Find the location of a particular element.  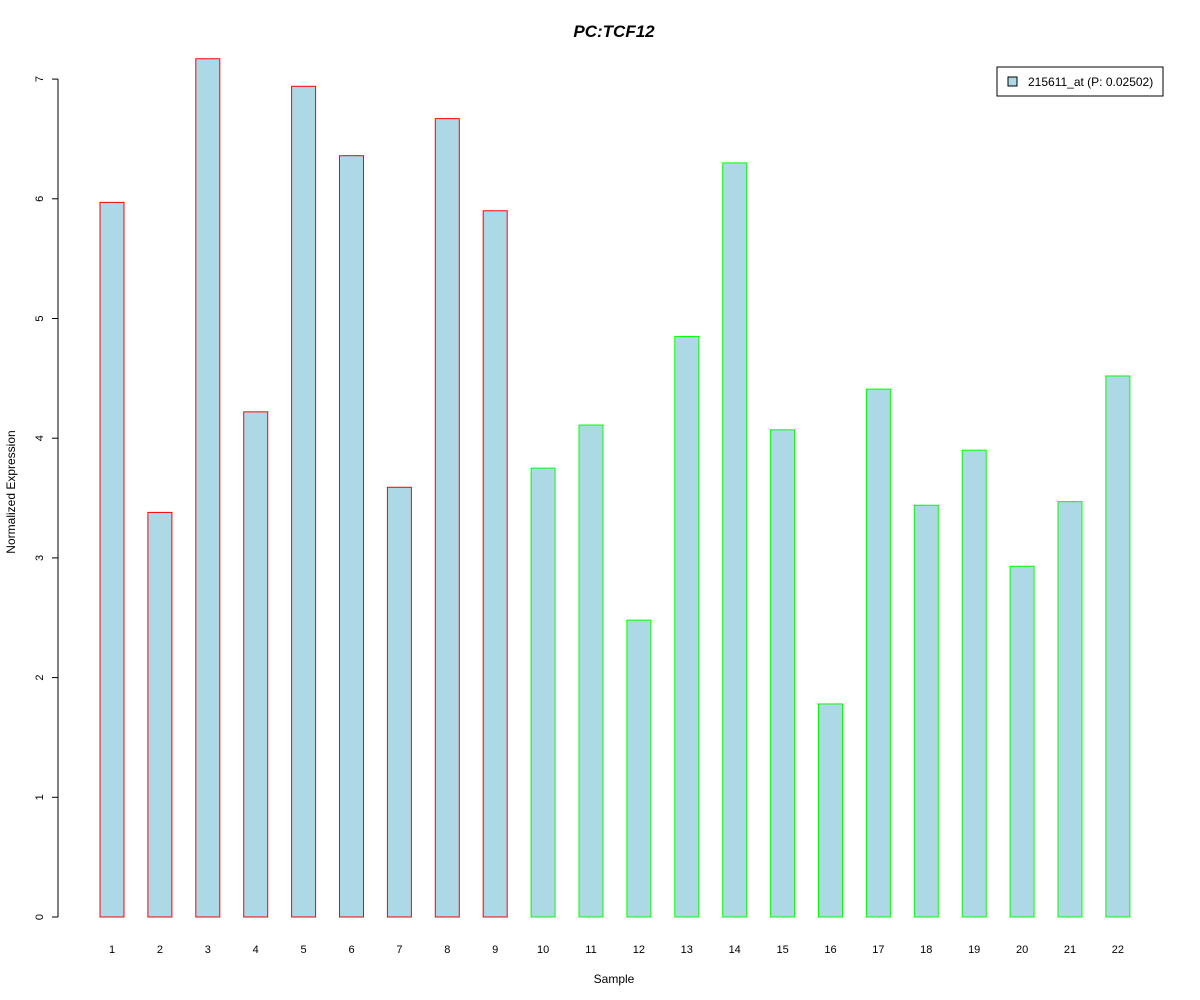

x-tick-label: 16 is located at coordinates (830, 950).